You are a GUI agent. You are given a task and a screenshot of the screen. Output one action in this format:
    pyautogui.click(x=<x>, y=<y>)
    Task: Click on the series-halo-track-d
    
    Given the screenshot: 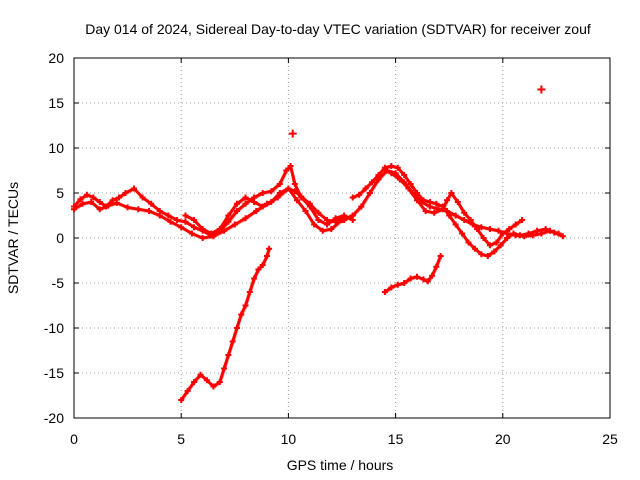 What is the action you would take?
    pyautogui.click(x=458, y=212)
    